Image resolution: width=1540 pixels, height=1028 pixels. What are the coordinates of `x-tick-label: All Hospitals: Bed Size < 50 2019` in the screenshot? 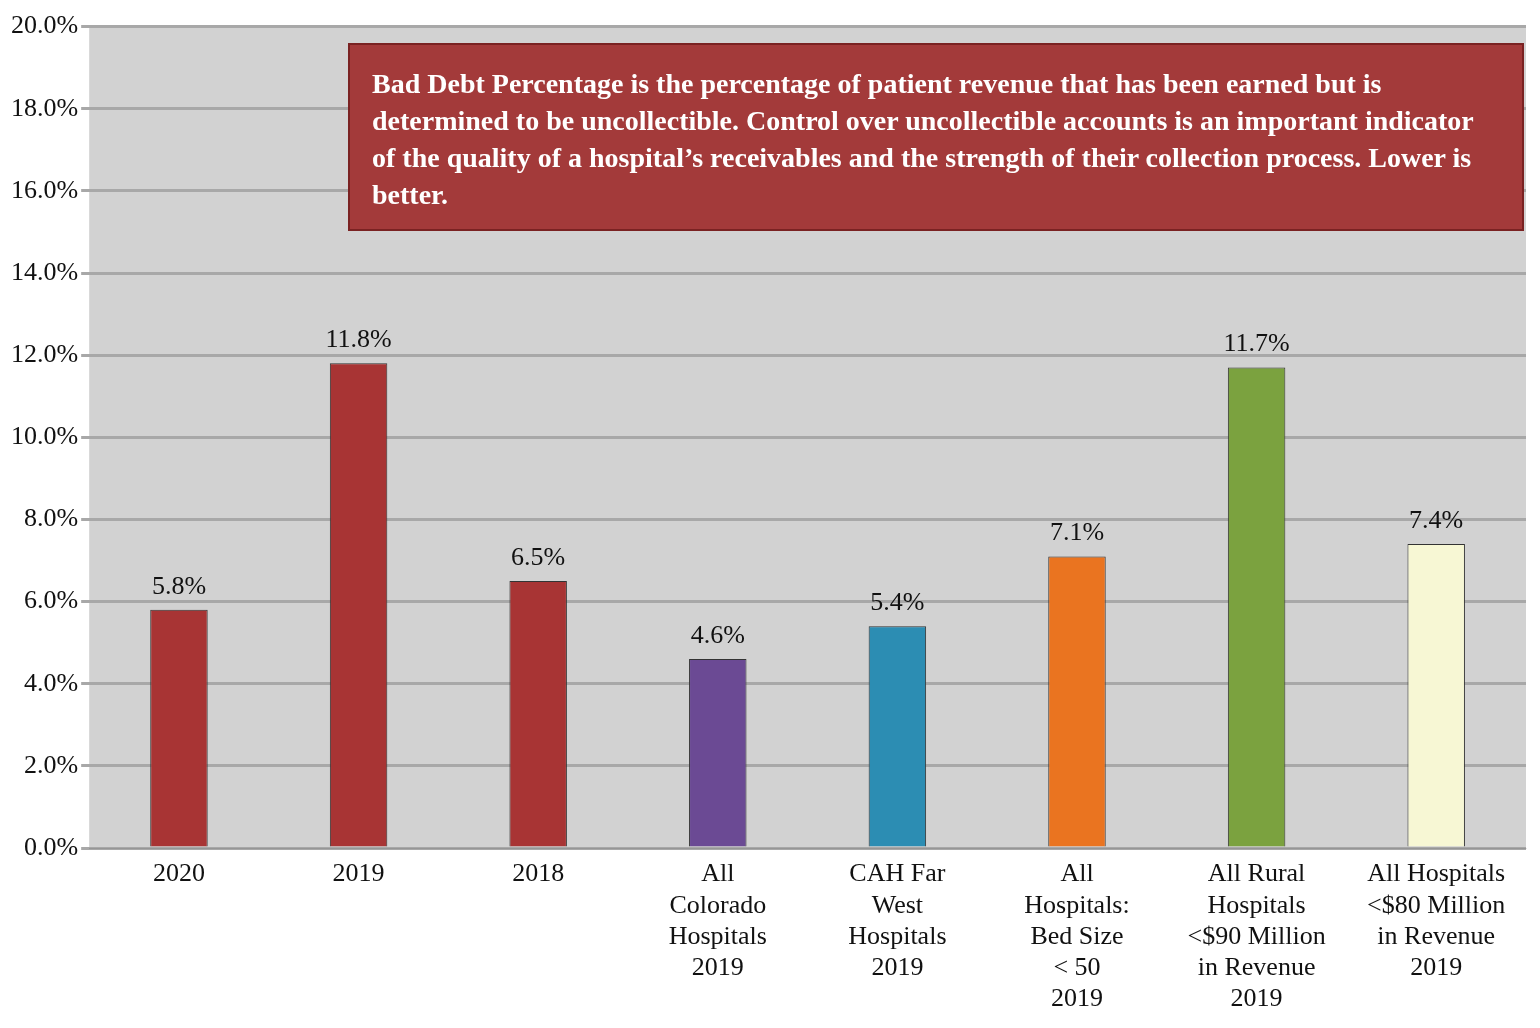 It's located at (1077, 935).